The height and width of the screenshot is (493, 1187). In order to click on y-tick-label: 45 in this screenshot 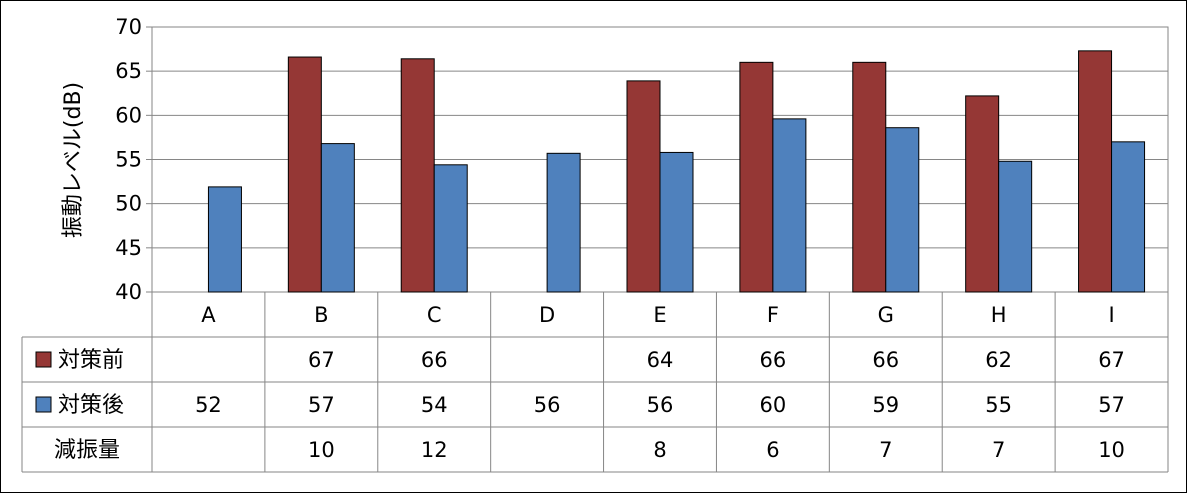, I will do `click(128, 248)`.